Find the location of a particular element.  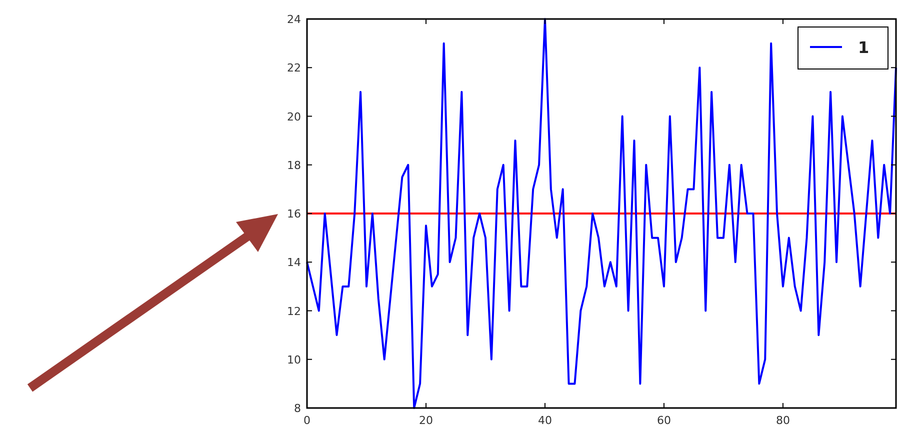

y-tick-label: 8 is located at coordinates (297, 408).